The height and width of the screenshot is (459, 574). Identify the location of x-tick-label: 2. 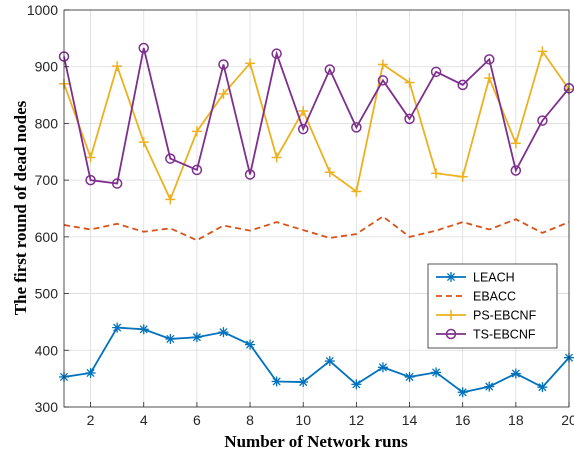
(91, 420).